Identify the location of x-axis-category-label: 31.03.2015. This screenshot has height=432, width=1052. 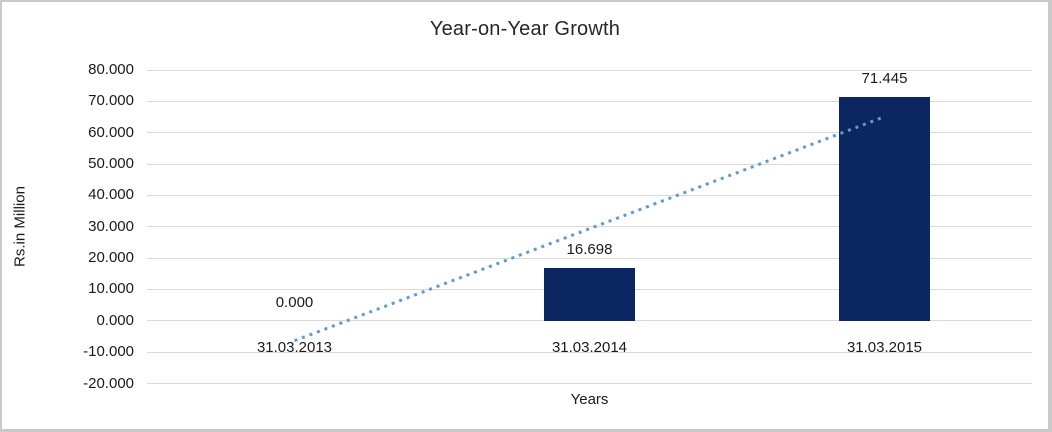
(884, 347).